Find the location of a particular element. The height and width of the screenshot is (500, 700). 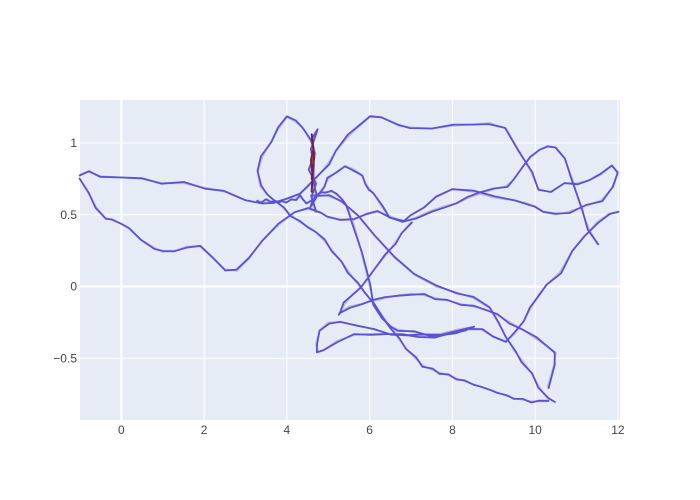

highlight-series-line is located at coordinates (312, 163).